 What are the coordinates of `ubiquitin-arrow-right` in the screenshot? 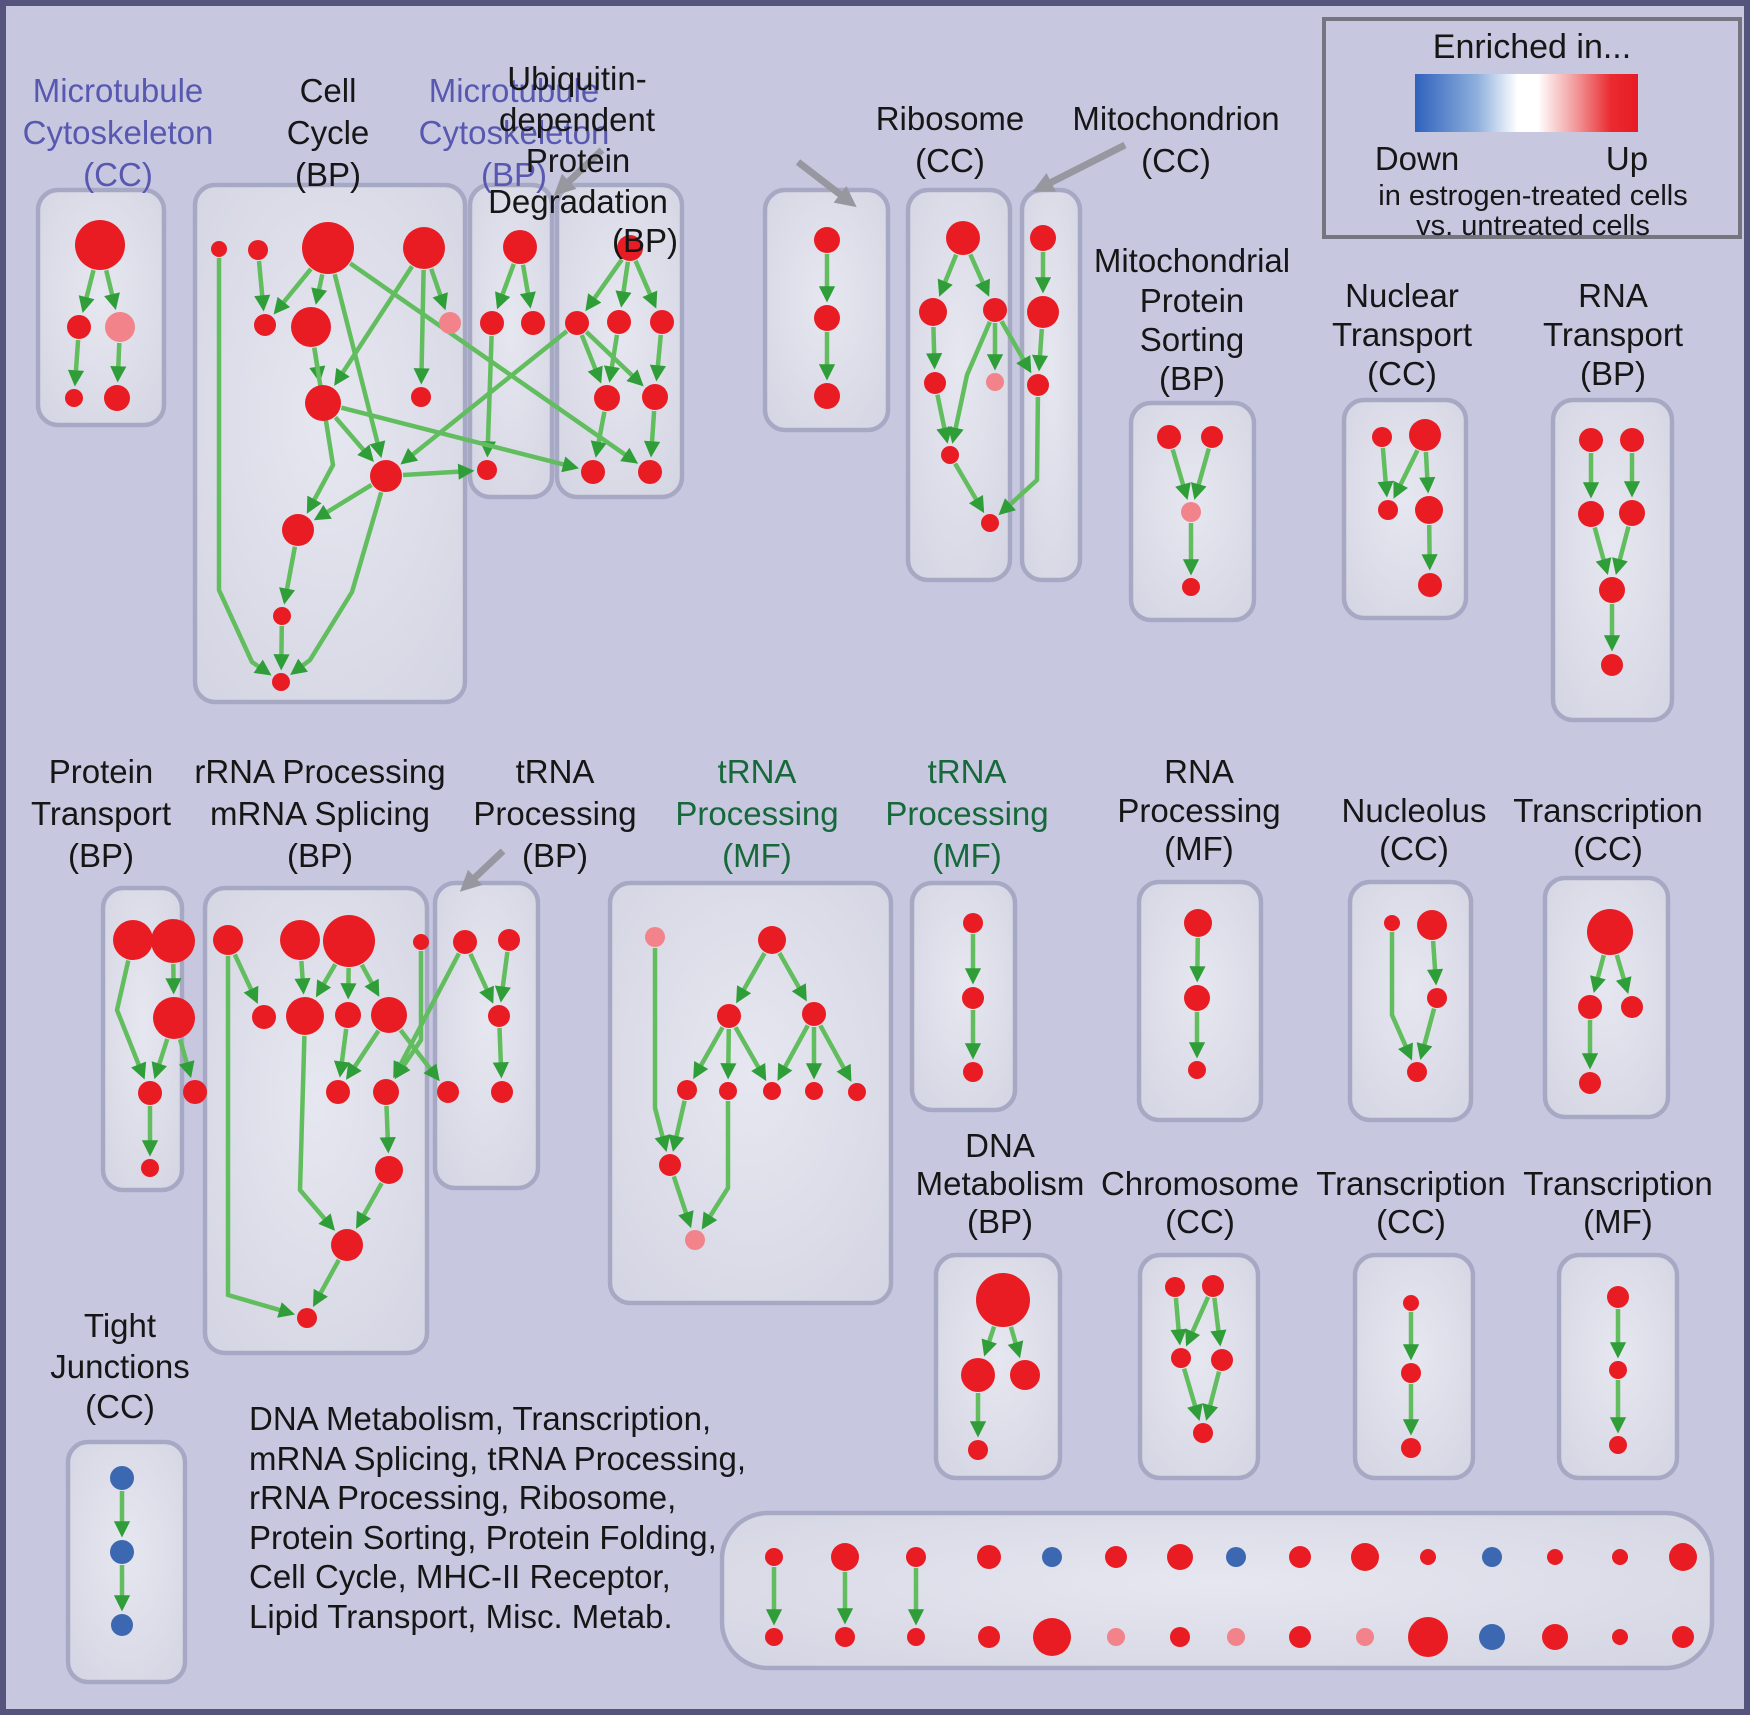 It's located at (826, 183).